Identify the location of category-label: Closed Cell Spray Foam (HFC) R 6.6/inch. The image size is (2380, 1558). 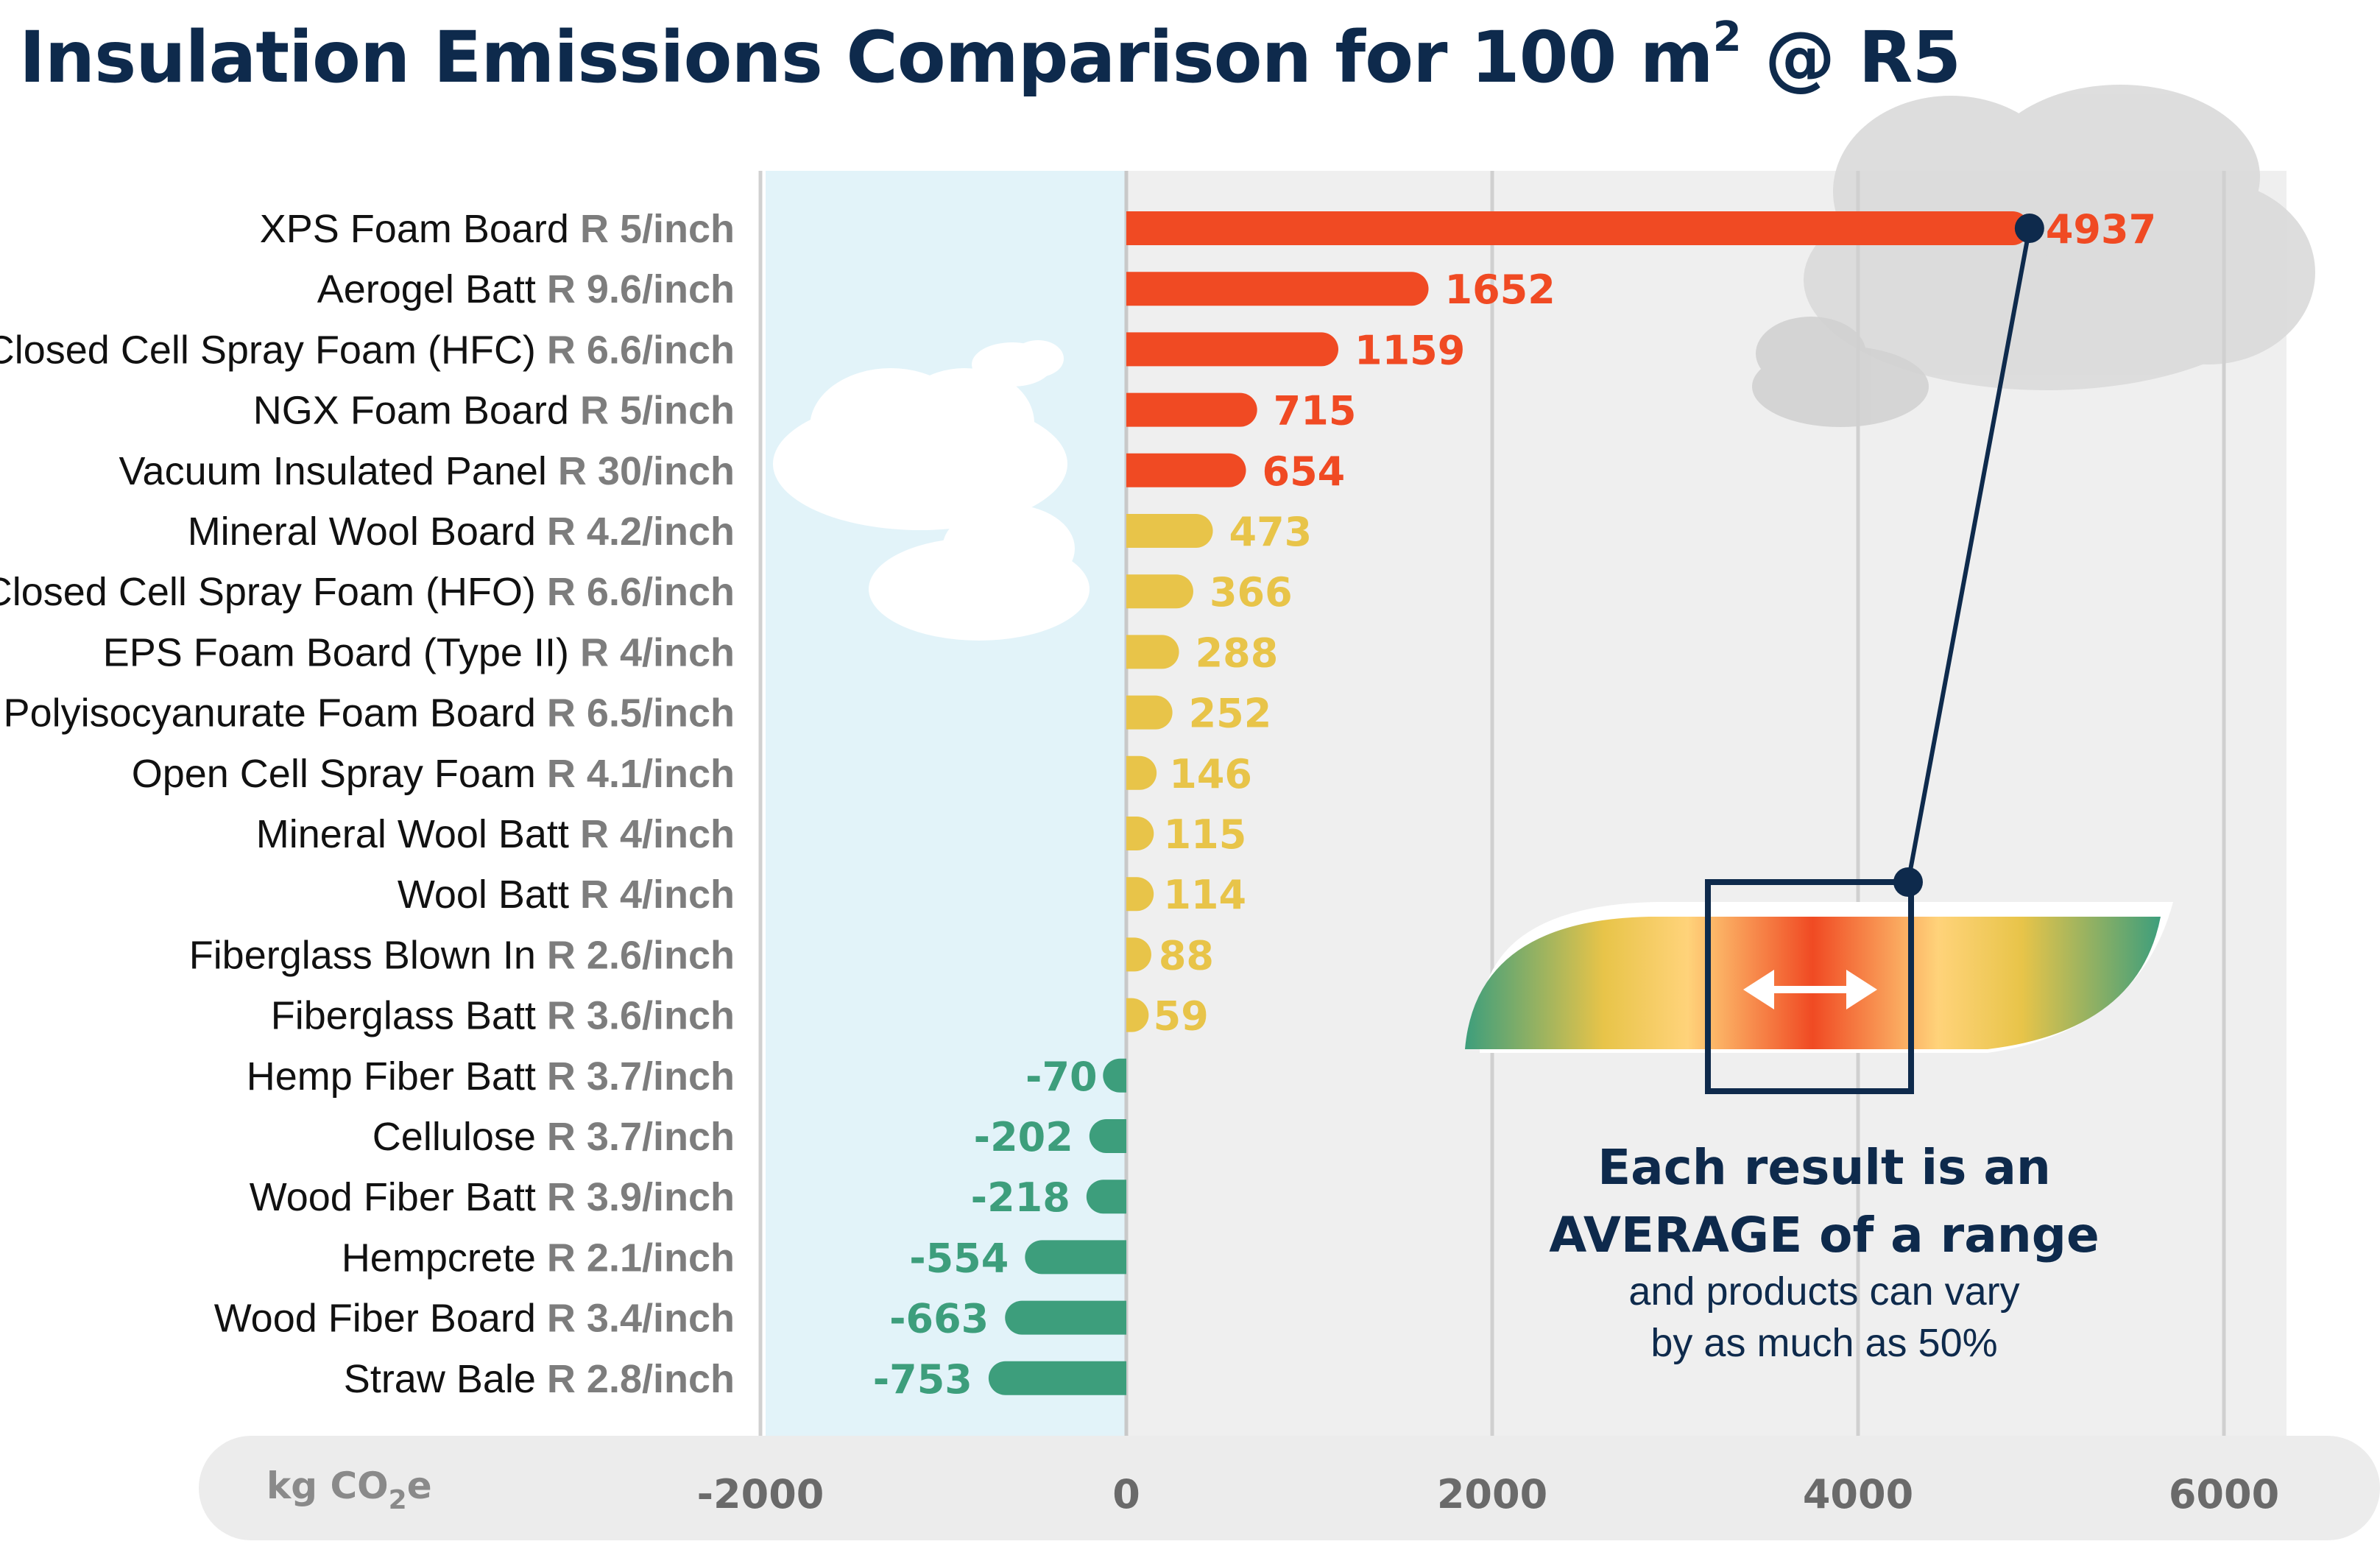
(367, 350).